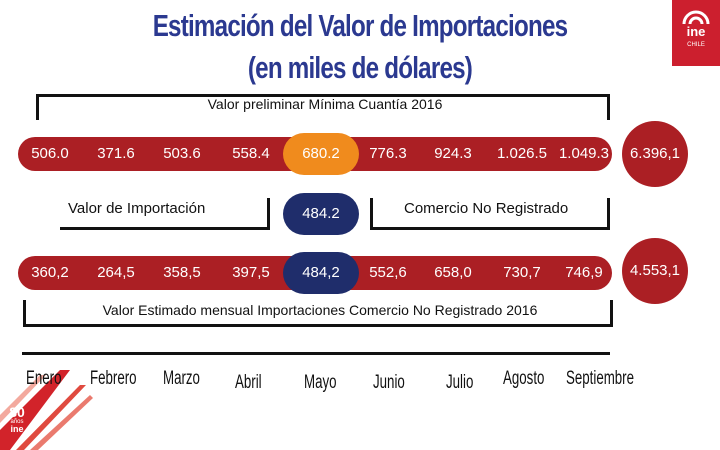 This screenshot has height=450, width=720. What do you see at coordinates (524, 378) in the screenshot?
I see `month-label: Agosto` at bounding box center [524, 378].